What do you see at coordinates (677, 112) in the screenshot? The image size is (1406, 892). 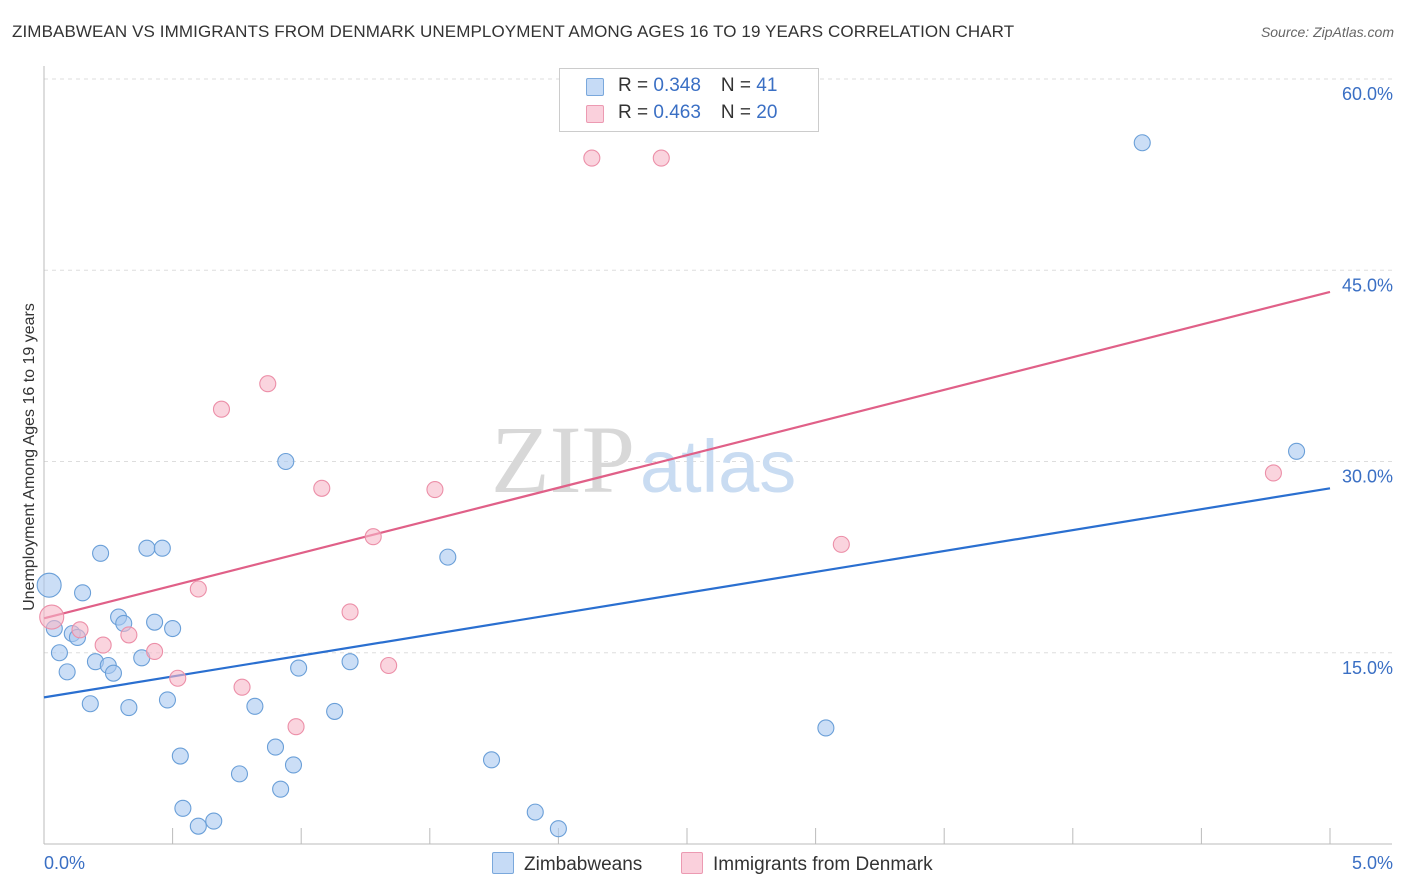 I see `legend-r-value: 0.463` at bounding box center [677, 112].